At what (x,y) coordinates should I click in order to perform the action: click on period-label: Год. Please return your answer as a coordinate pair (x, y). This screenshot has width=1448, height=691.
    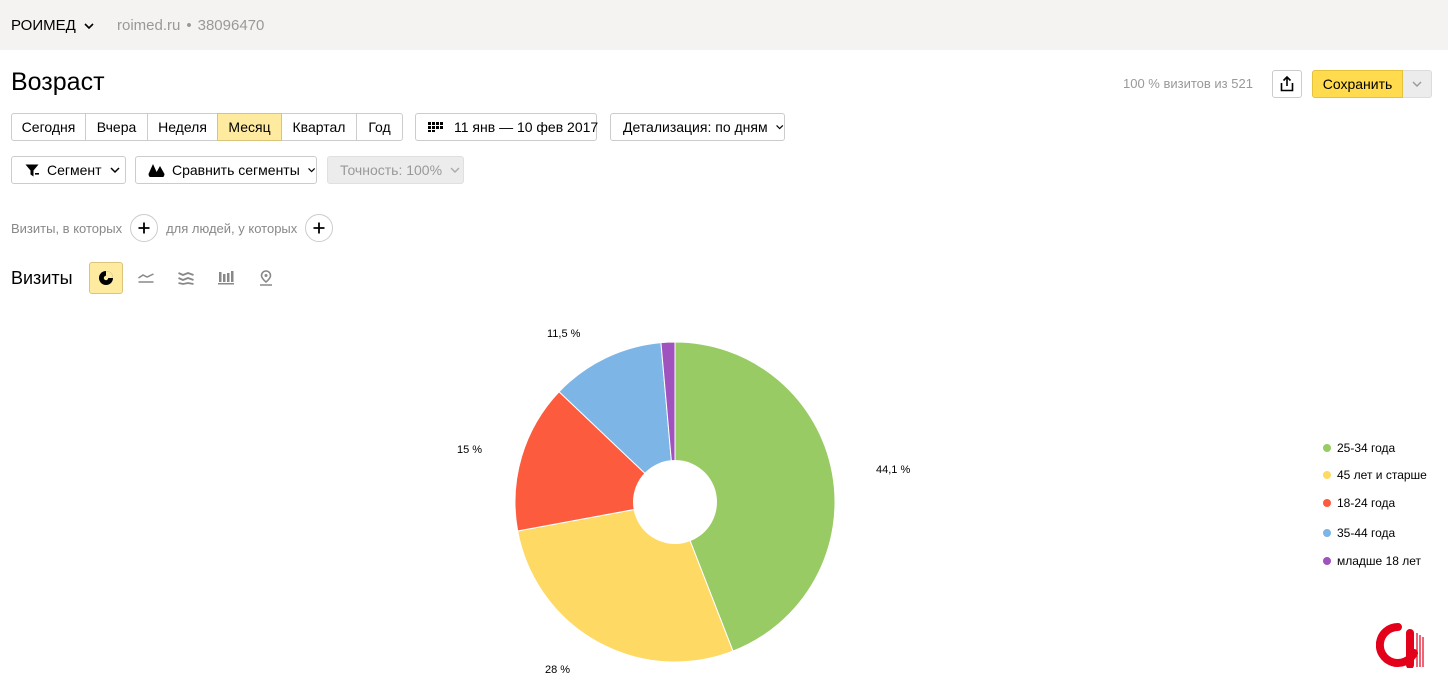
    Looking at the image, I should click on (379, 127).